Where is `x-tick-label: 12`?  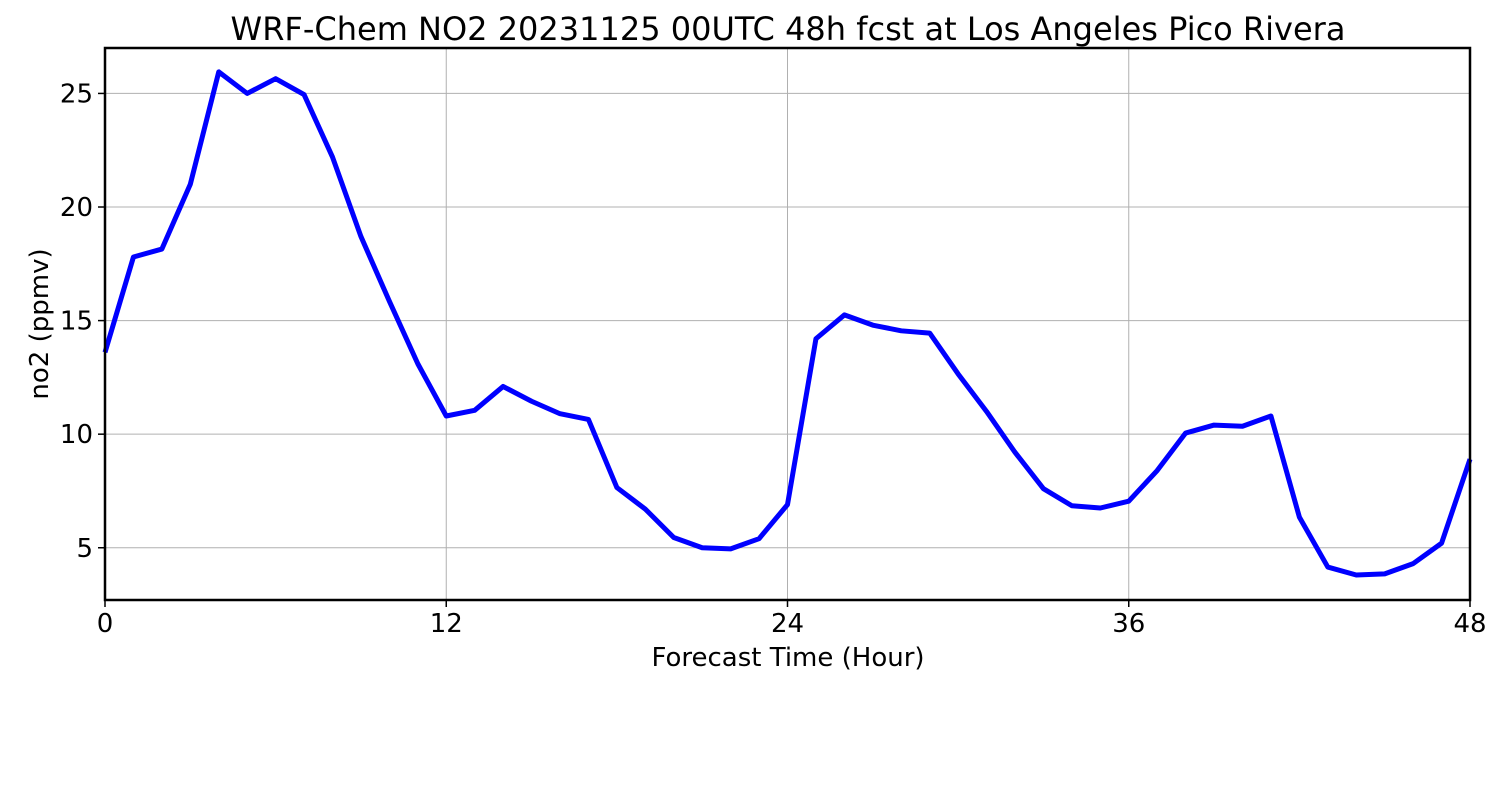
x-tick-label: 12 is located at coordinates (446, 624).